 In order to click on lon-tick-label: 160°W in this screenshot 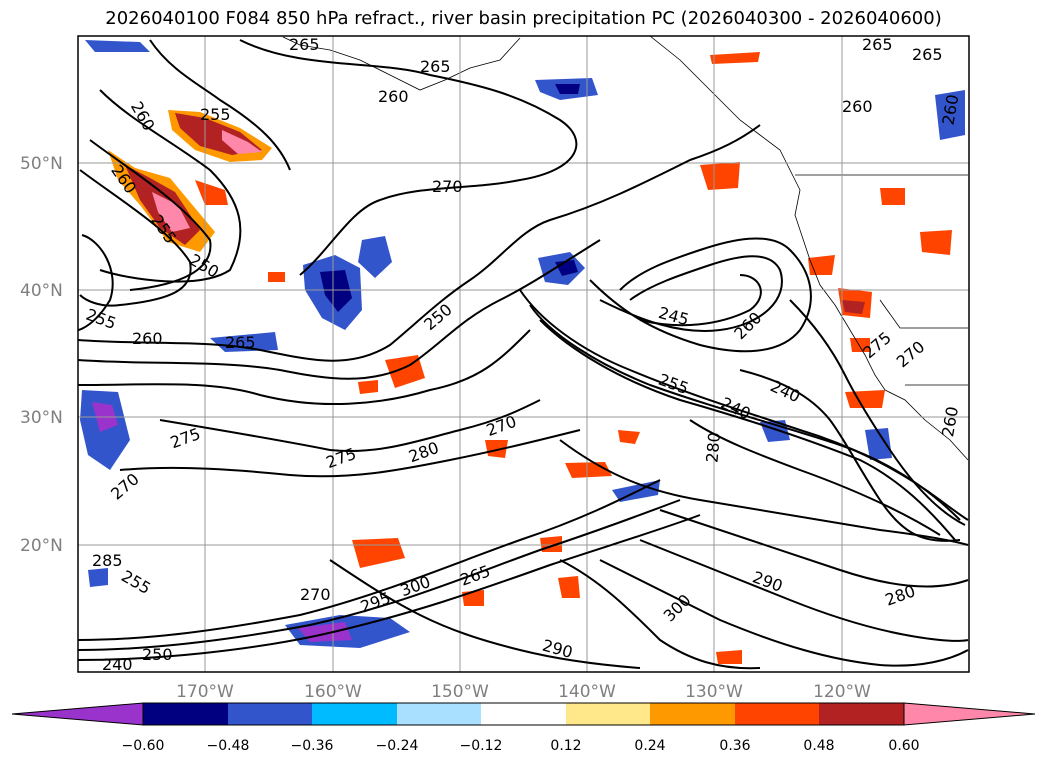, I will do `click(333, 692)`.